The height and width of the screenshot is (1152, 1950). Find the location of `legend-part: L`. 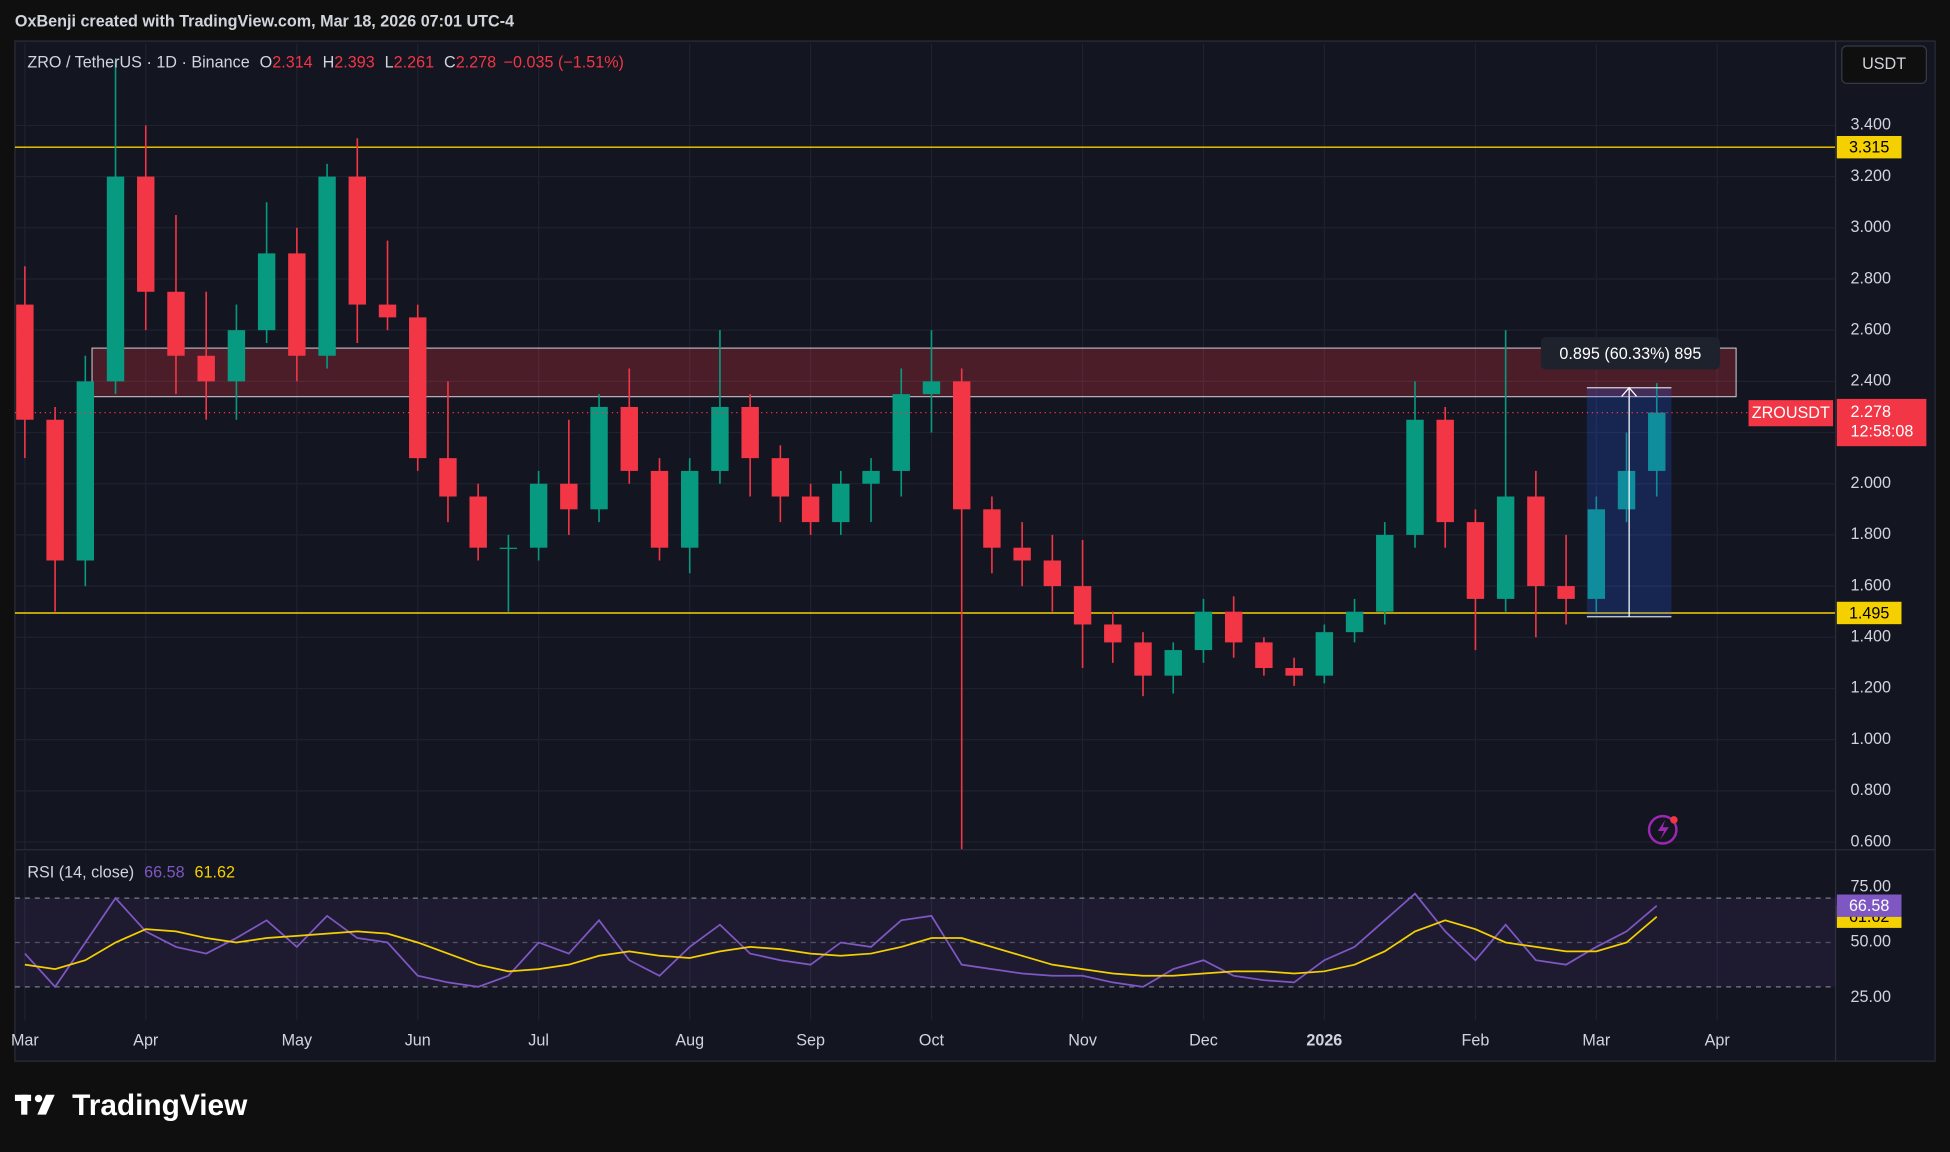

legend-part: L is located at coordinates (389, 63).